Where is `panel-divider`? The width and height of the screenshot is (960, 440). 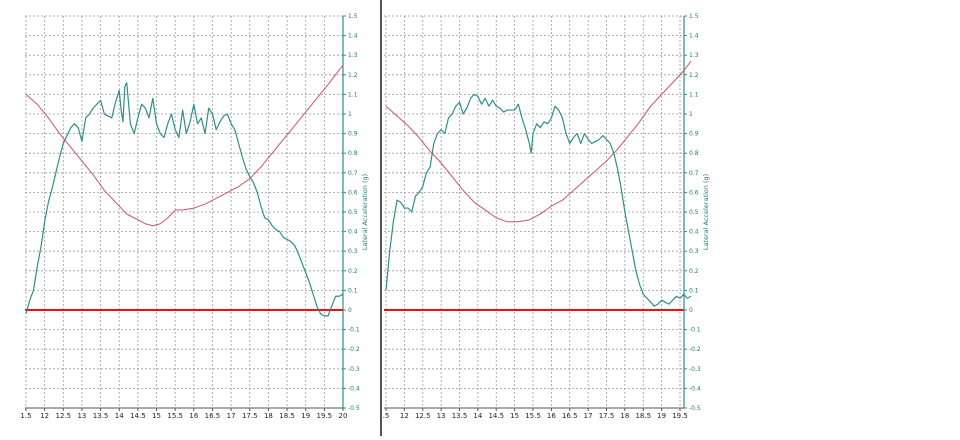
panel-divider is located at coordinates (381, 218).